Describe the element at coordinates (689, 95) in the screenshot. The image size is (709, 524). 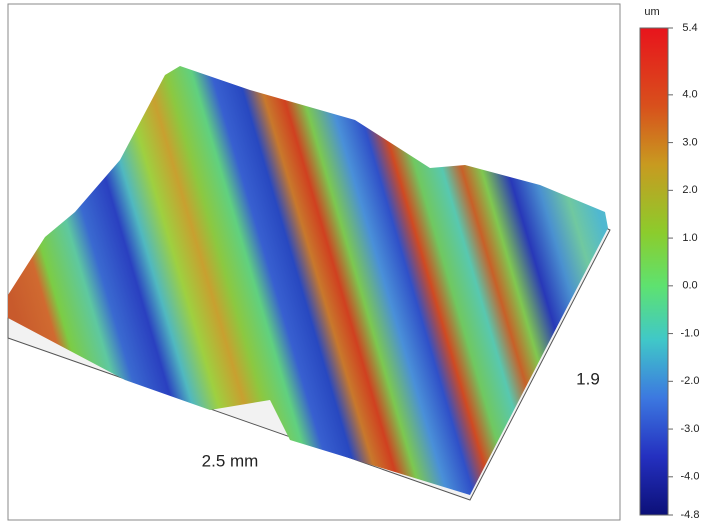
I see `colorbar-tick-label: 4.0` at that location.